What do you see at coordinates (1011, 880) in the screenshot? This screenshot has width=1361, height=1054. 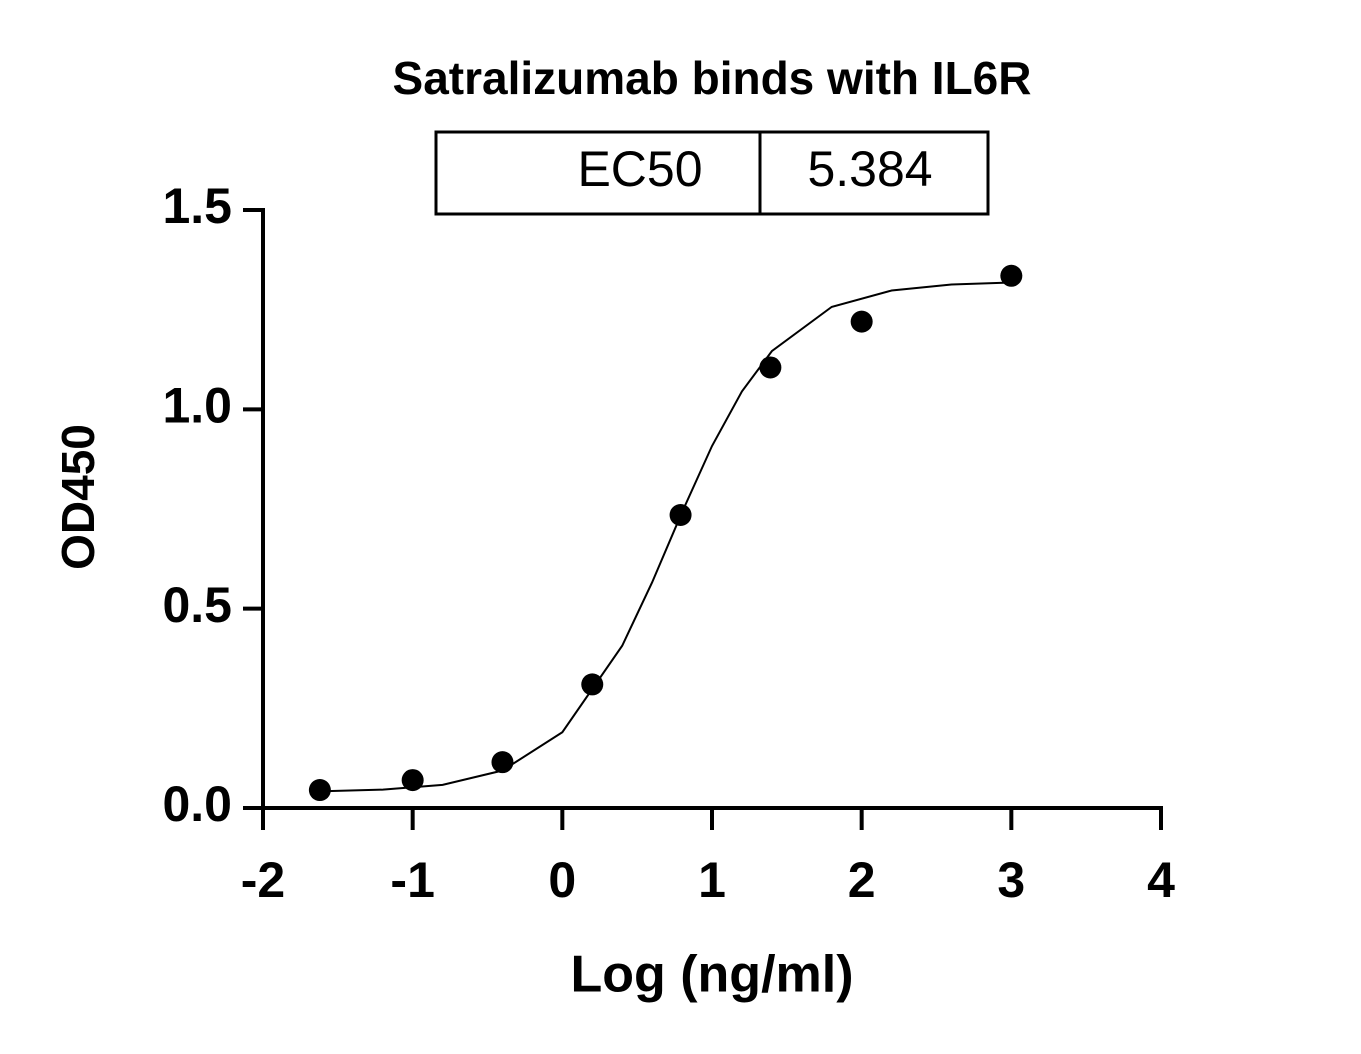 I see `x-tick-label: 3` at bounding box center [1011, 880].